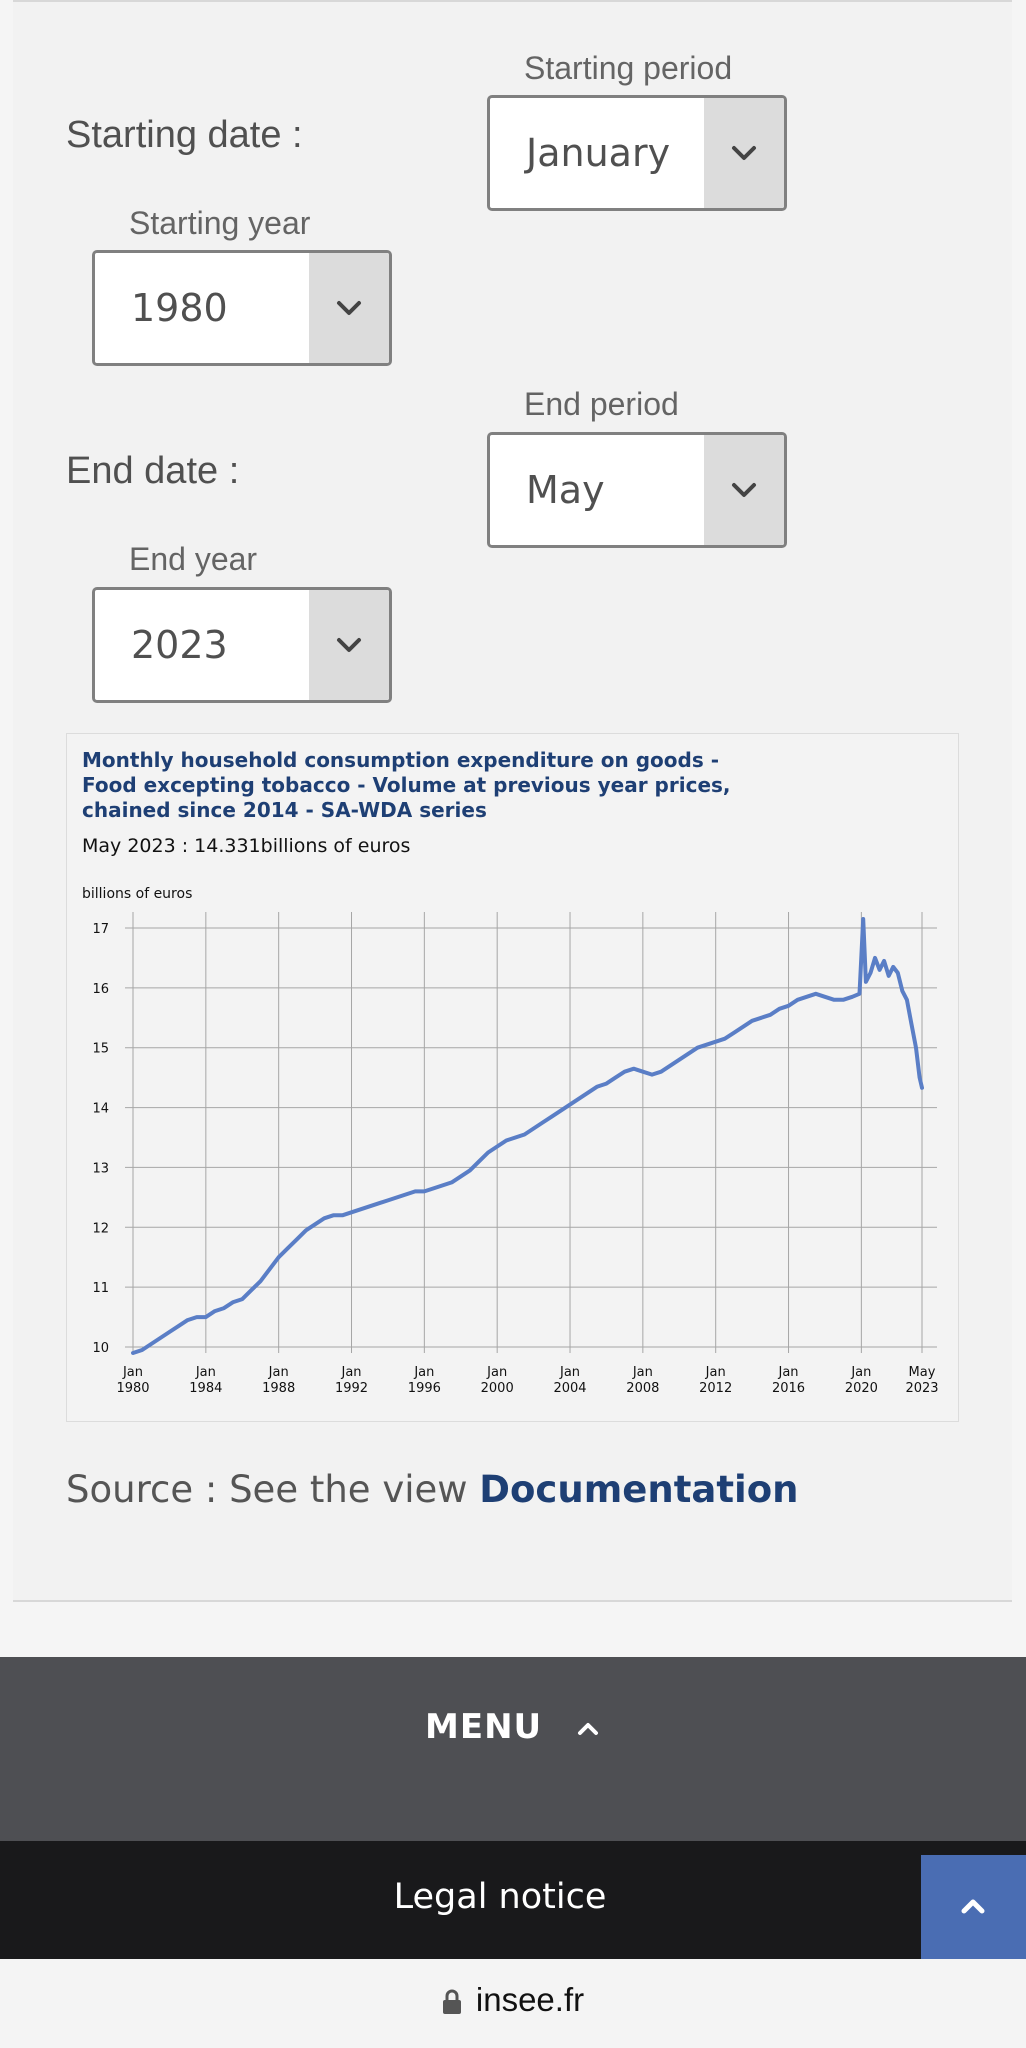  Describe the element at coordinates (349, 645) in the screenshot. I see `end-year-dropdown-button` at that location.